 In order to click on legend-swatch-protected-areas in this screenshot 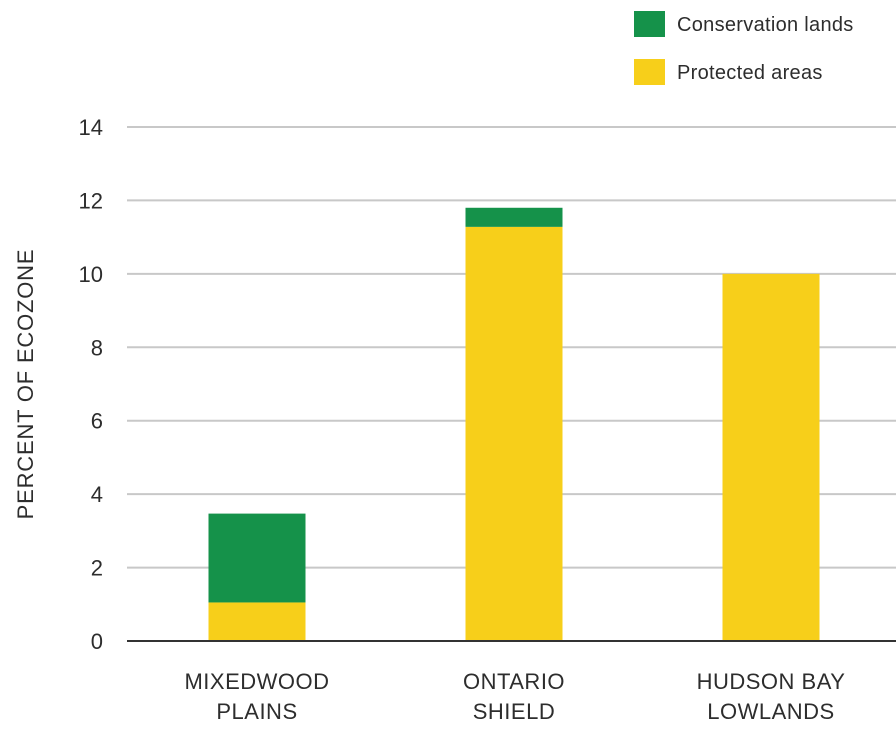, I will do `click(649, 72)`.